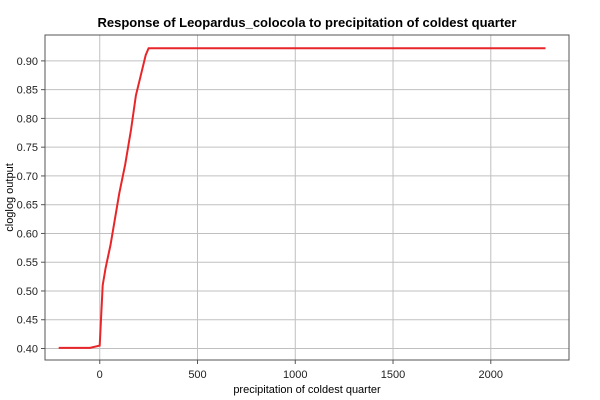 This screenshot has height=400, width=600. Describe the element at coordinates (27, 62) in the screenshot. I see `y-tick-label: 0.90` at that location.